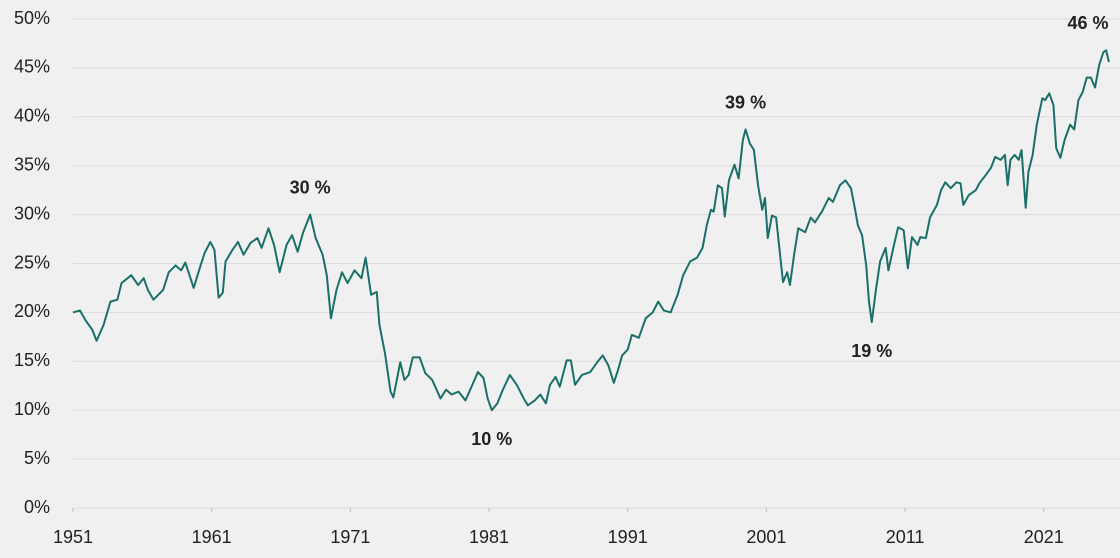 Image resolution: width=1120 pixels, height=558 pixels. What do you see at coordinates (871, 351) in the screenshot?
I see `annotation: 19 %` at bounding box center [871, 351].